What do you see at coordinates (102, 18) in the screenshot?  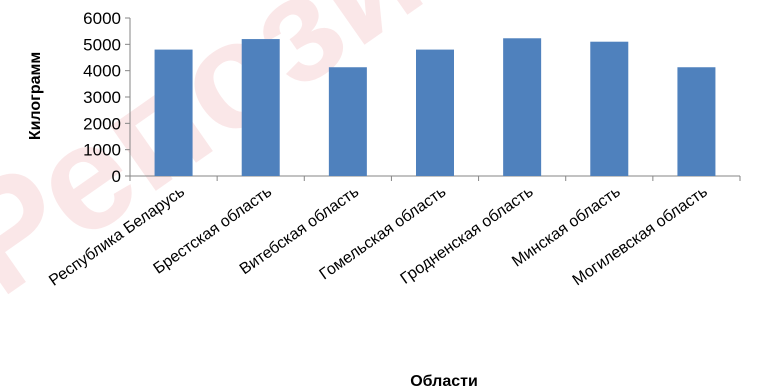 I see `y-tick-label: 6000` at bounding box center [102, 18].